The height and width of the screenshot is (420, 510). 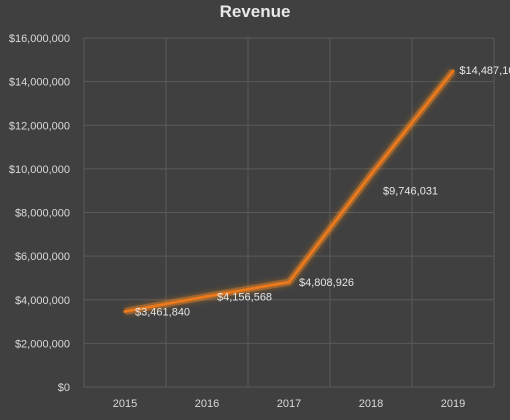 I want to click on y-tick-label: $2,000,000, so click(x=42, y=344).